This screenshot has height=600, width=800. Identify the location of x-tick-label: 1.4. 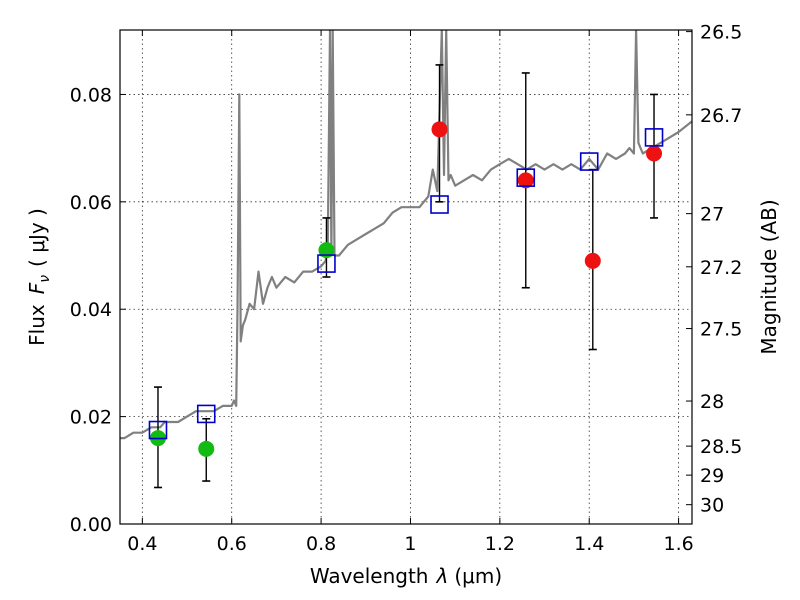
(589, 544).